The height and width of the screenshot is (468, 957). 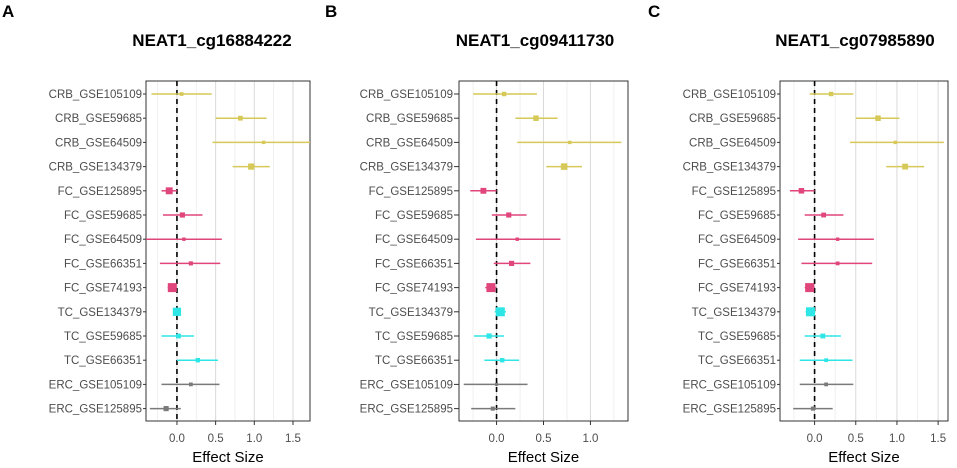 I want to click on panel-title: NEAT1_cg16884222, so click(x=211, y=40).